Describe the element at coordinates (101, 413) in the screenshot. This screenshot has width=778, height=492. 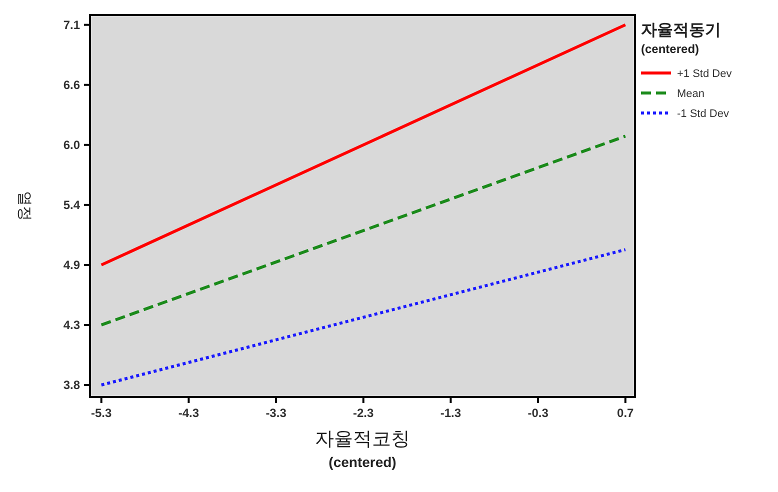
I see `x-tick-label: -5.3` at that location.